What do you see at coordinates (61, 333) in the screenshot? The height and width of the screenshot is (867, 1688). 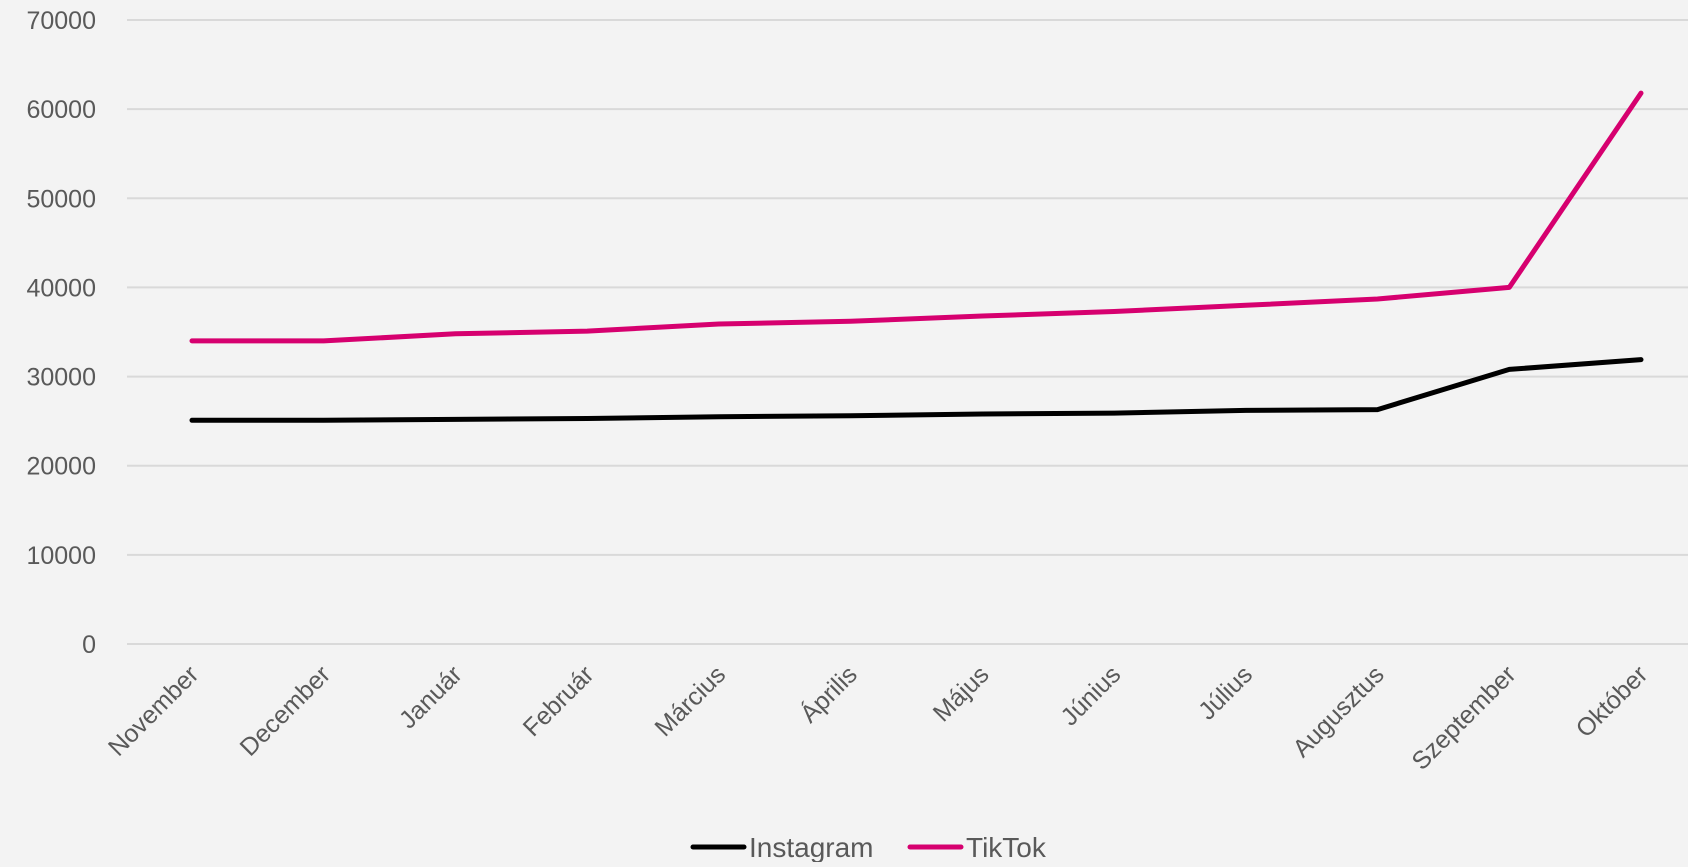 I see `y-axis-ticks: 0 10000 20000 30000 40000 50000 60000 70000` at bounding box center [61, 333].